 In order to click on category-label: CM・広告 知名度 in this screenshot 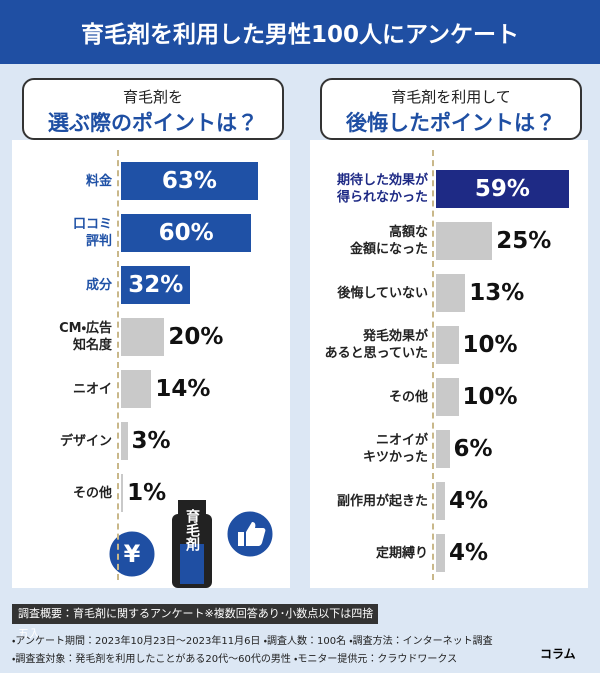, I will do `click(85, 337)`.